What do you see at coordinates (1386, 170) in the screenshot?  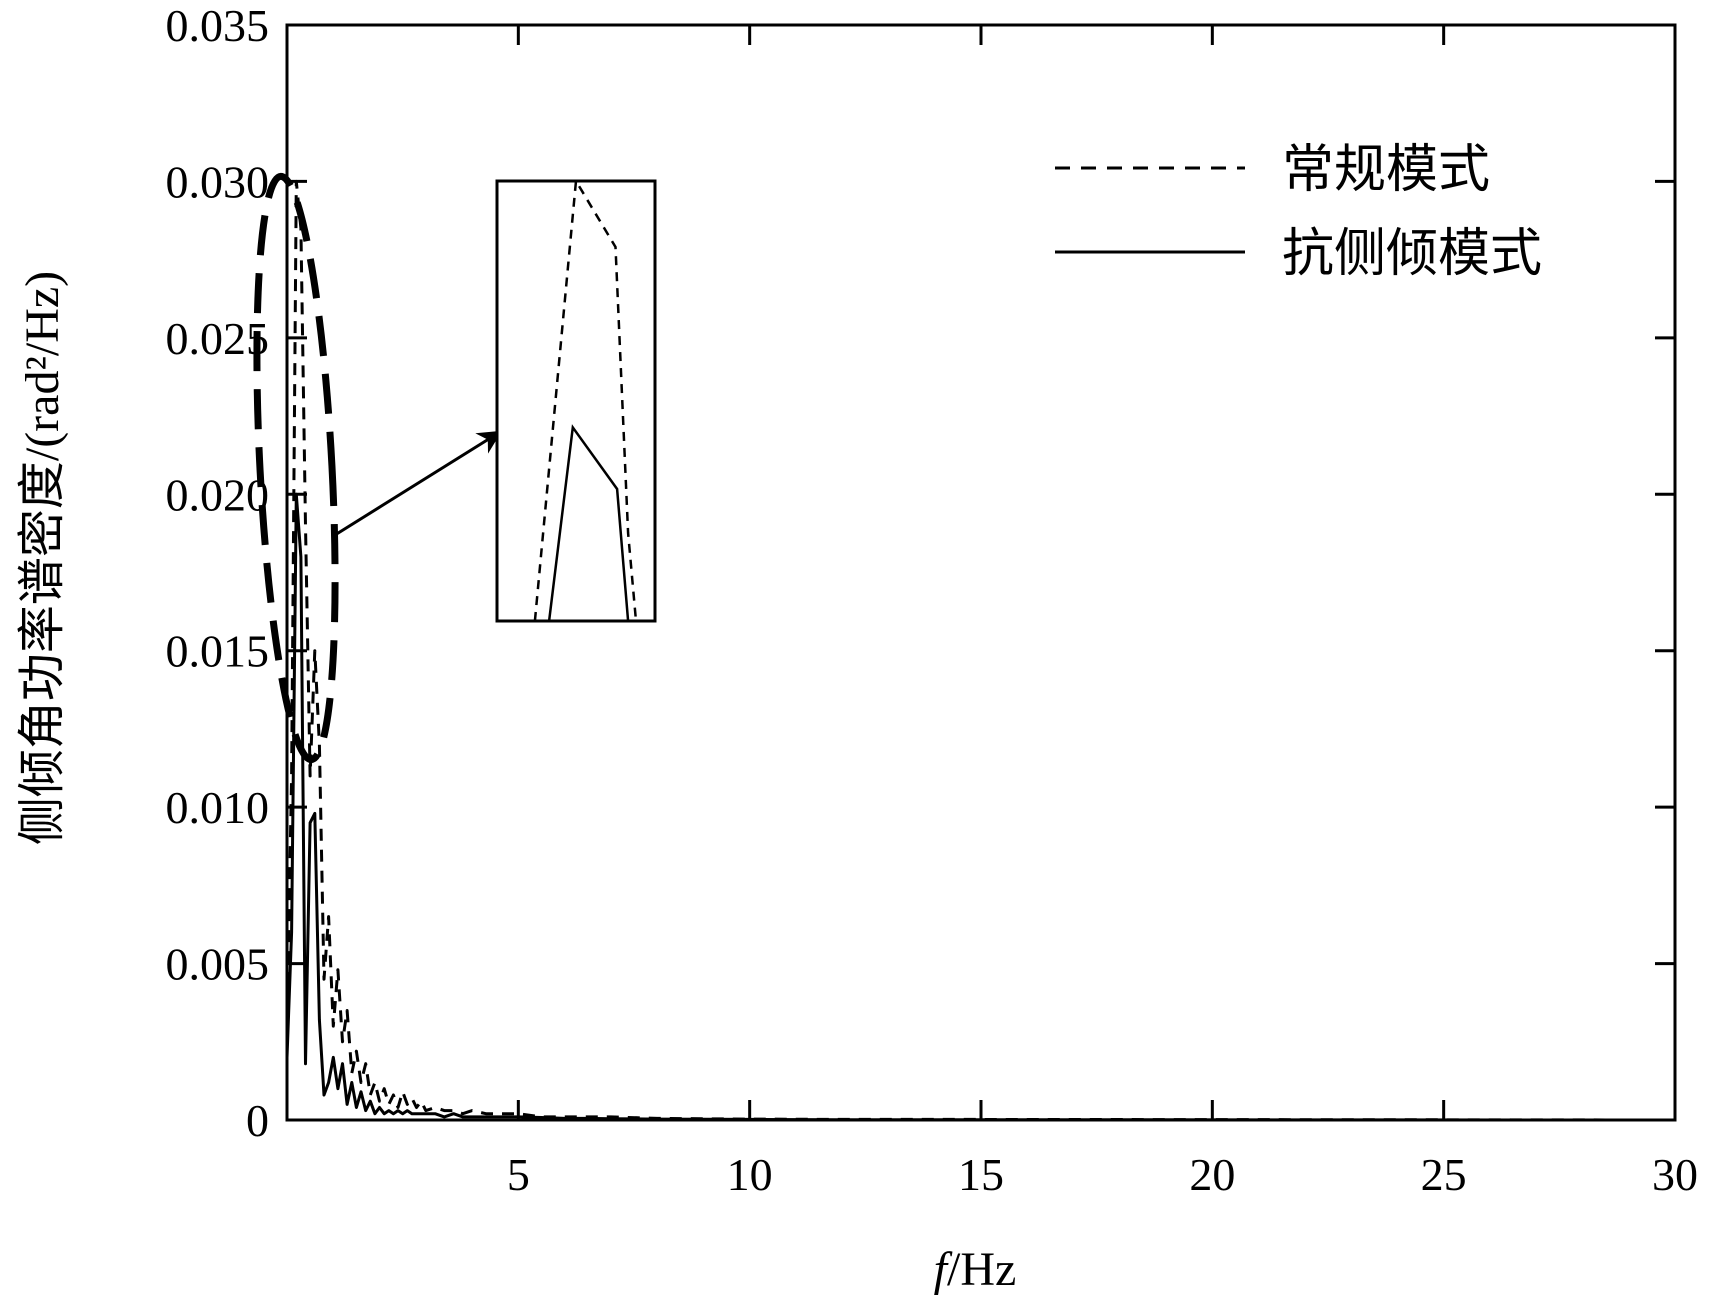 I see `legend-label-conventional: 常规模式` at bounding box center [1386, 170].